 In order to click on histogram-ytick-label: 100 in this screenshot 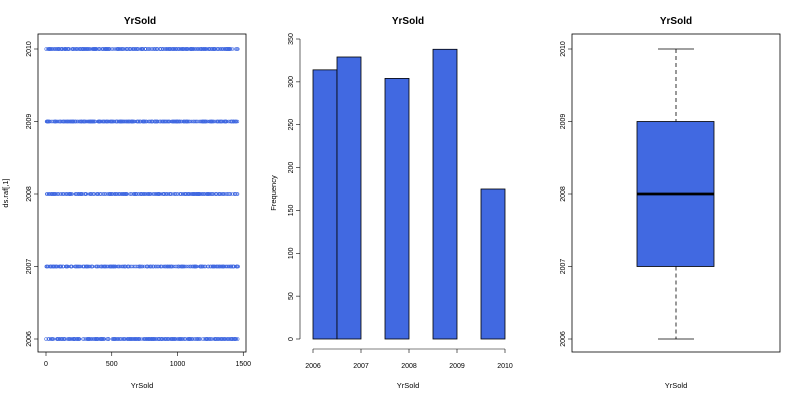, I will do `click(291, 253)`.